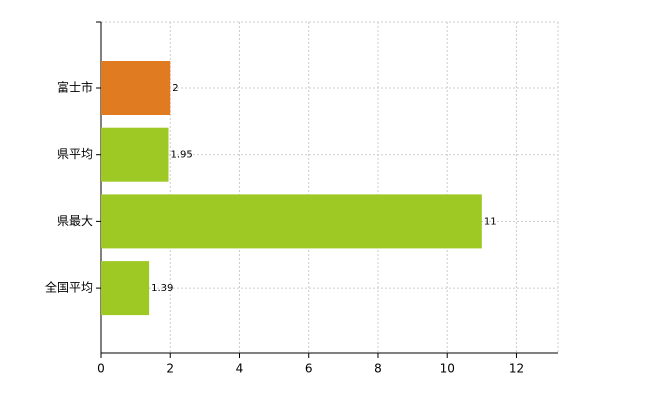 Image resolution: width=650 pixels, height=400 pixels. What do you see at coordinates (378, 369) in the screenshot?
I see `x-tick-label: 8` at bounding box center [378, 369].